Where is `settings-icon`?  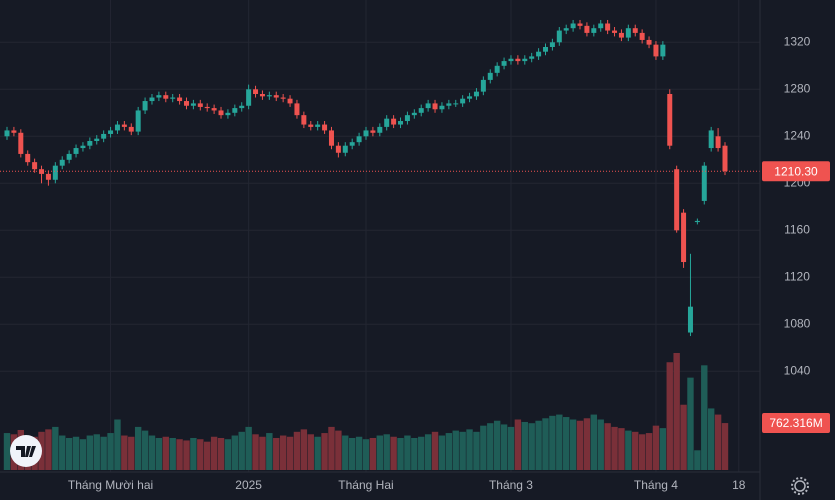 settings-icon is located at coordinates (800, 486).